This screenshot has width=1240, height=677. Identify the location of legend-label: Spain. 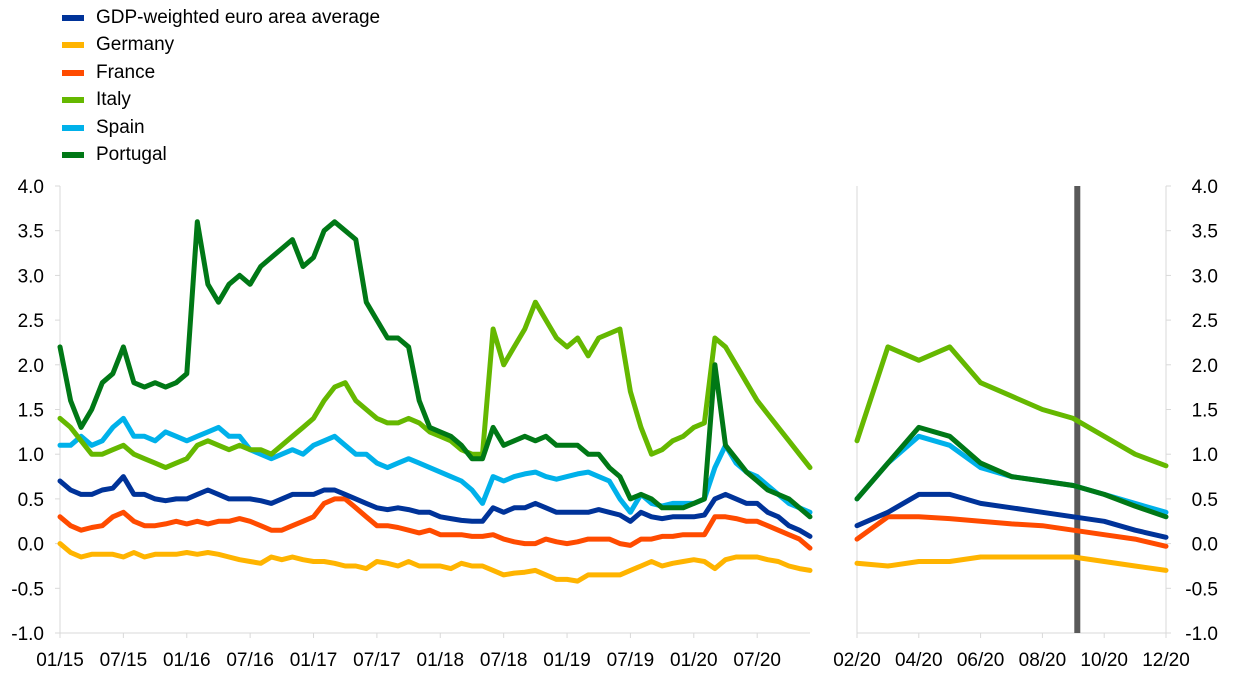
(120, 127).